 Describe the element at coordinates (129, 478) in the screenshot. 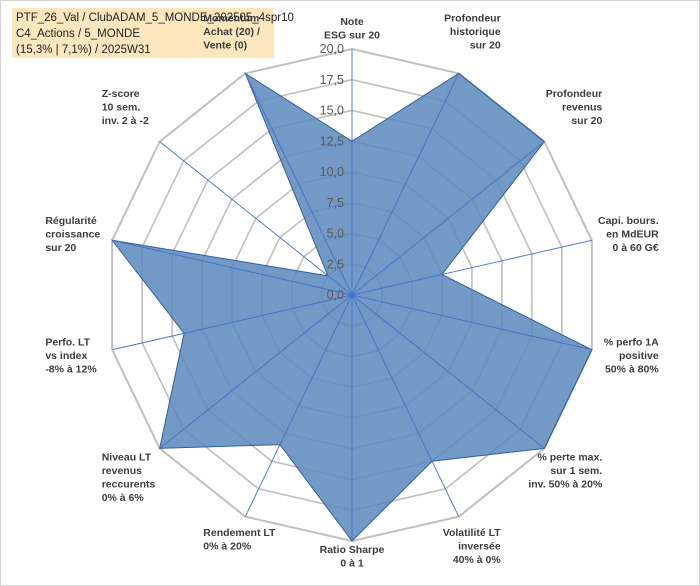

I see `axis-label: Niveau LT revenus reccurents 0% à 6%` at that location.